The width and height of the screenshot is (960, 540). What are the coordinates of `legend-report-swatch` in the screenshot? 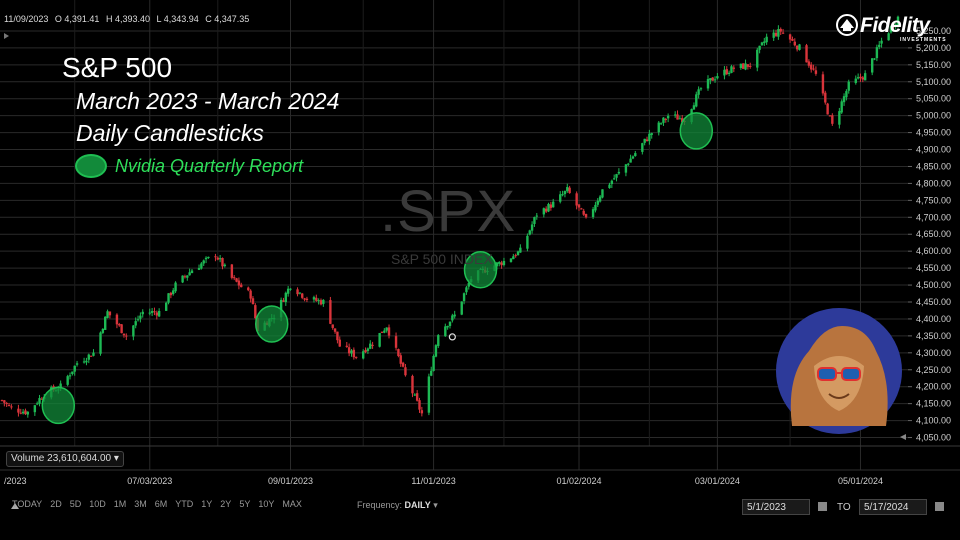 It's located at (91, 166).